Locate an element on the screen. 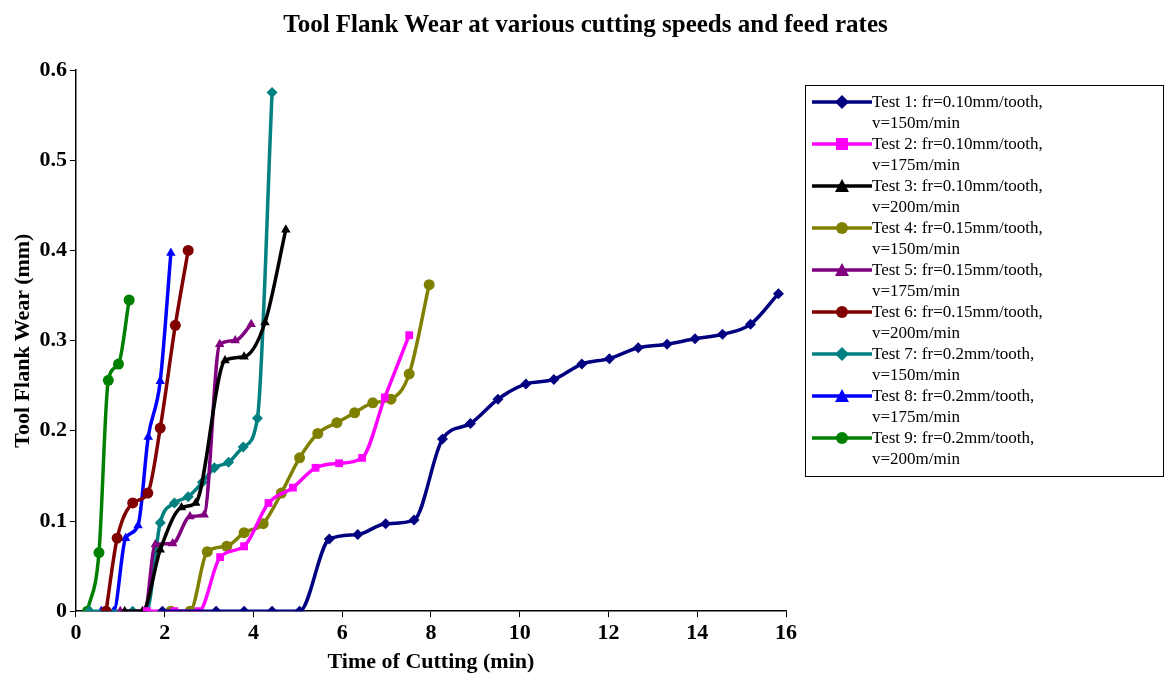  legend-label: Test 7: fr=0.2mm/tooth, v=150m/min is located at coordinates (954, 364).